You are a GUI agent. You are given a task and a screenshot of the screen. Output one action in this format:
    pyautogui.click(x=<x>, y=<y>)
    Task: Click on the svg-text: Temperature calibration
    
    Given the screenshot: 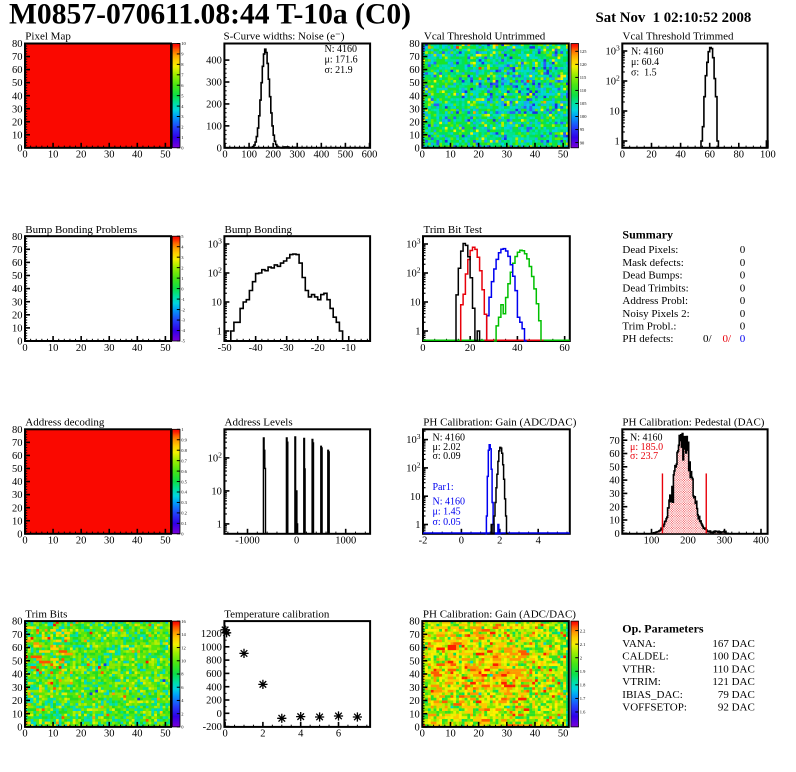 What is the action you would take?
    pyautogui.click(x=277, y=614)
    